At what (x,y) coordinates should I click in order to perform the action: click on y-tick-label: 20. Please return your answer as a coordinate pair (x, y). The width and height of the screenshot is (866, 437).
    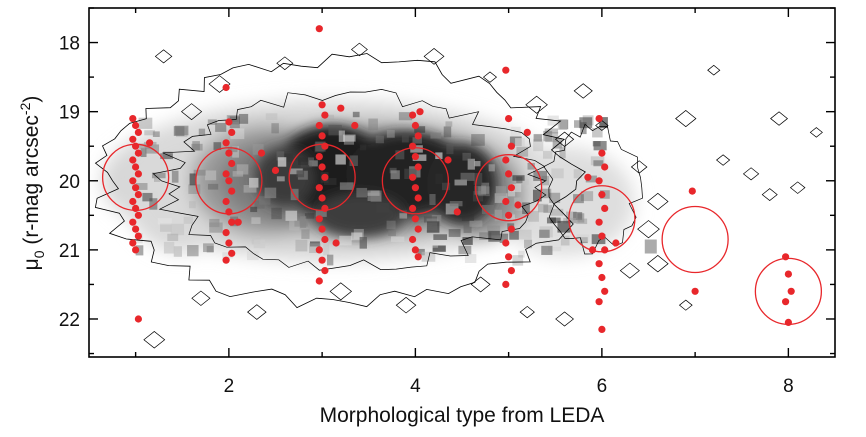
    Looking at the image, I should click on (69, 182).